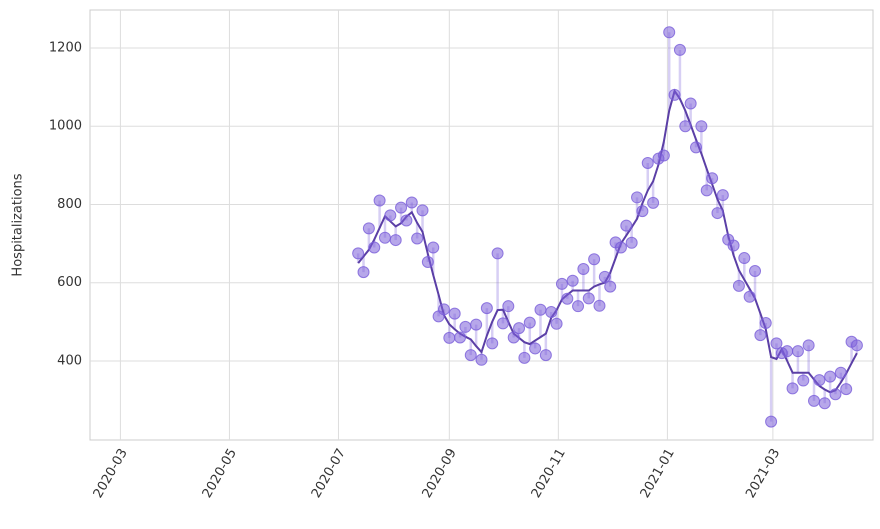  Describe the element at coordinates (220, 473) in the screenshot. I see `x-tick-label: 2020-05` at that location.